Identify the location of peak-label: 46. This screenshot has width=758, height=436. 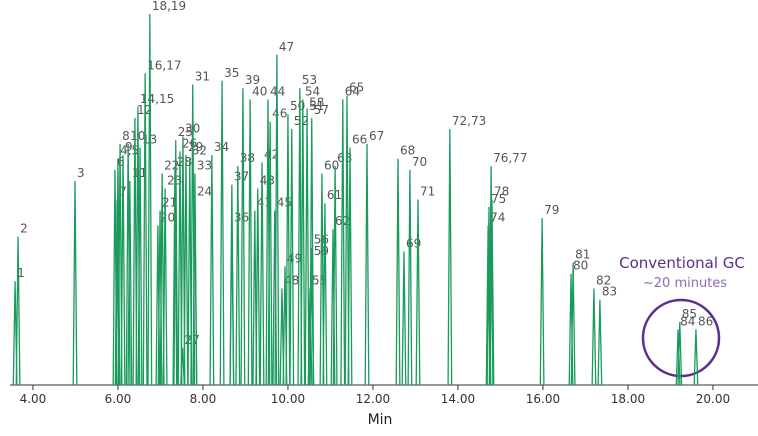
(279, 114).